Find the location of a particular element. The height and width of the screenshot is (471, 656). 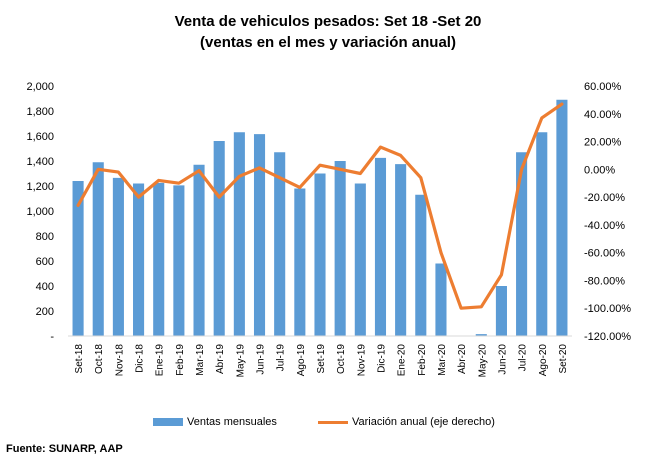

x-tick-label: Jun-19 is located at coordinates (261, 359).